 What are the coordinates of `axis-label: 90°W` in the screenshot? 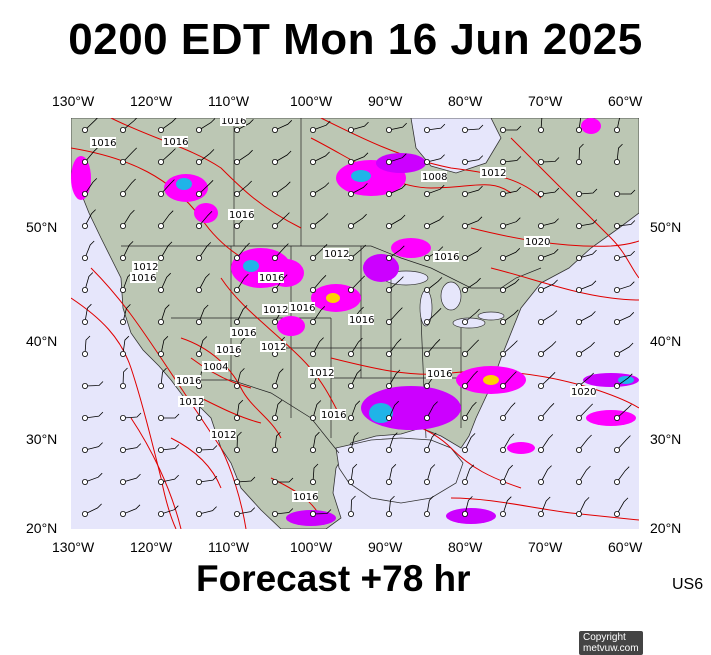 It's located at (385, 547).